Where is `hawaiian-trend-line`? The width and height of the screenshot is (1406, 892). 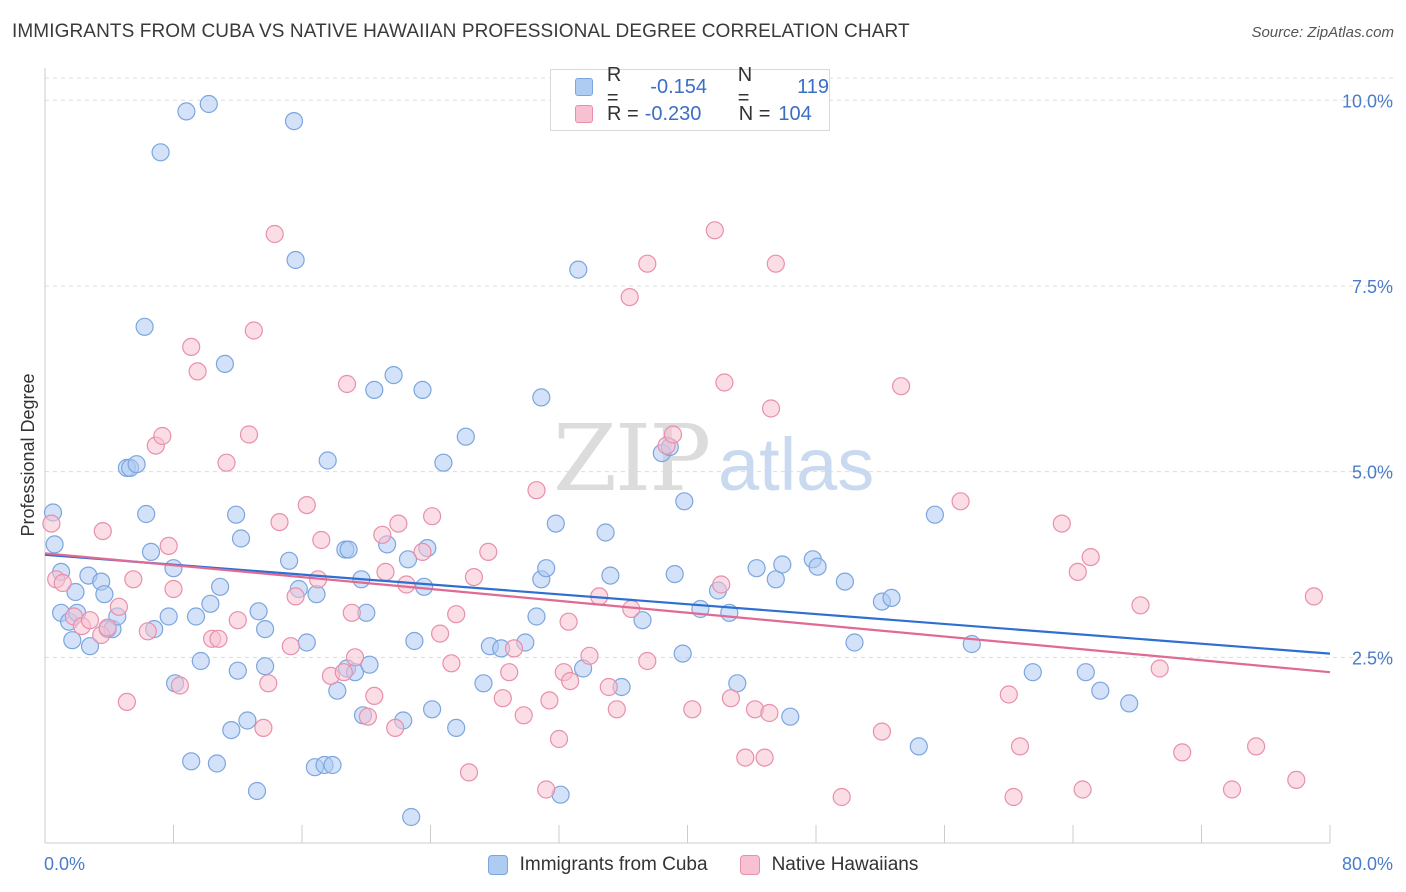 hawaiian-trend-line is located at coordinates (687, 613).